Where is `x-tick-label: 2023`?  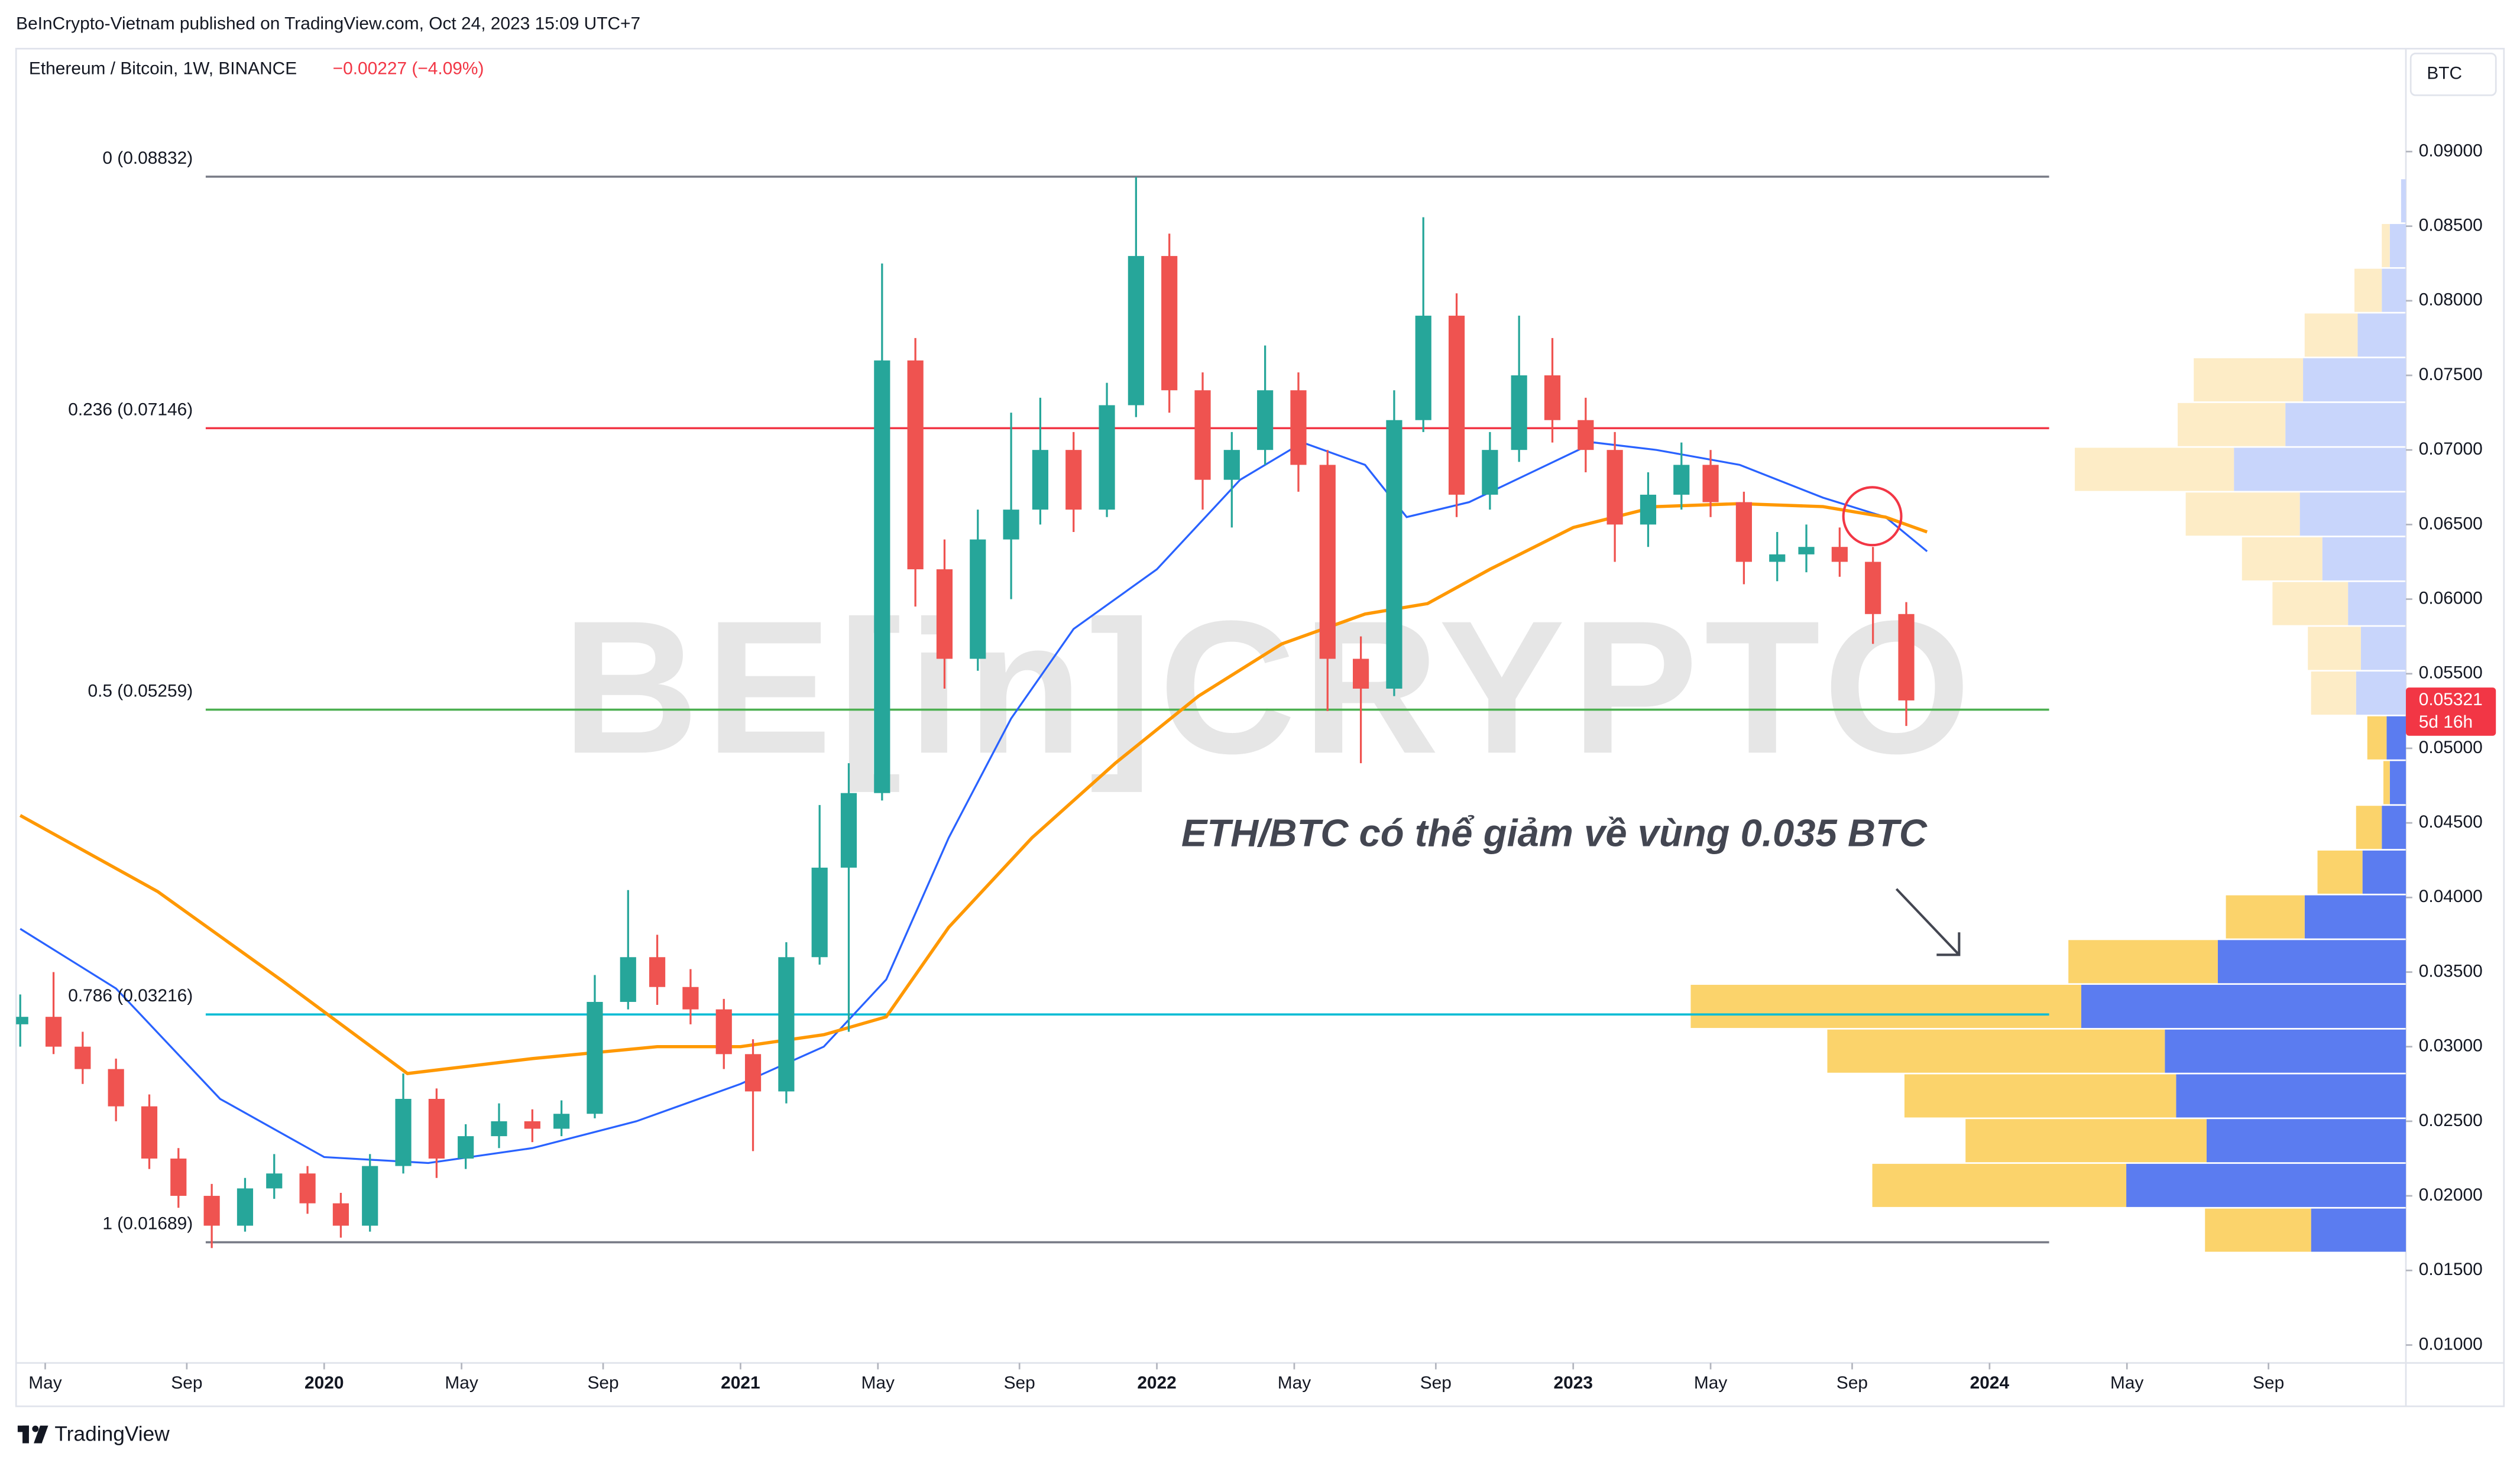
x-tick-label: 2023 is located at coordinates (1572, 1383).